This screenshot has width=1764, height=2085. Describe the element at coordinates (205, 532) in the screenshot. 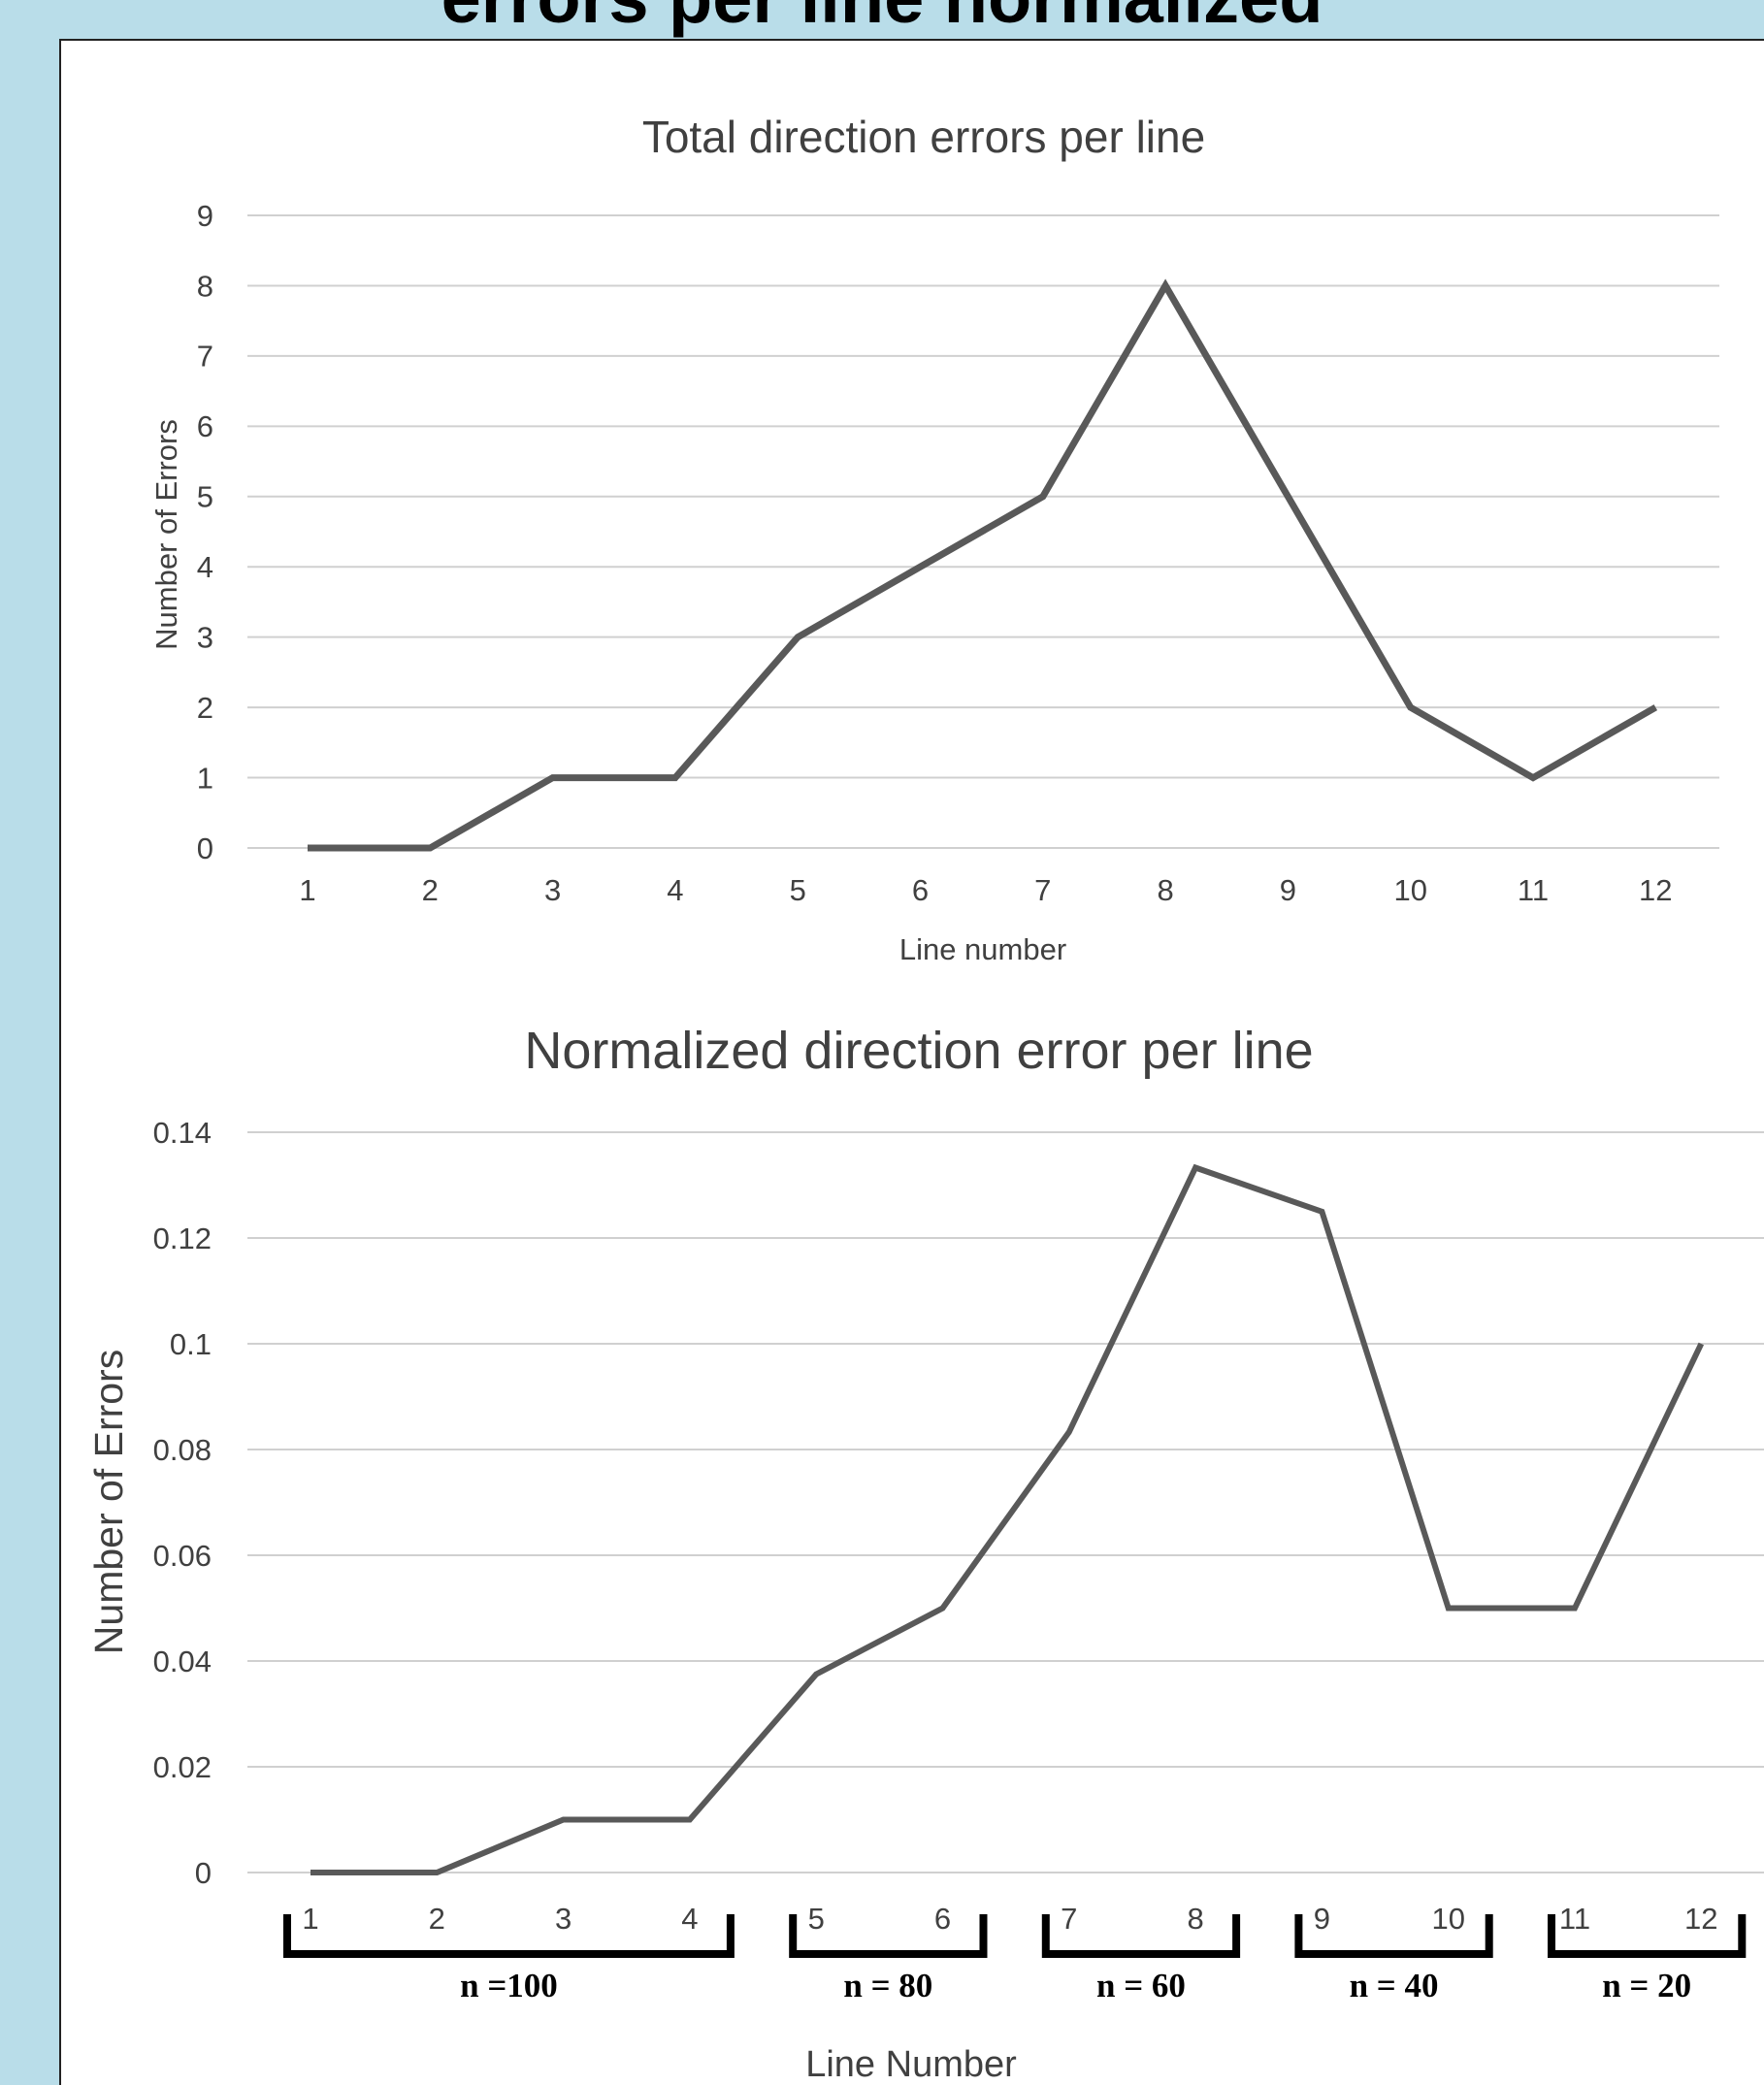

I see `chart1-y-ticks: 0 1 2 3 4 5 6 7 8 9` at that location.